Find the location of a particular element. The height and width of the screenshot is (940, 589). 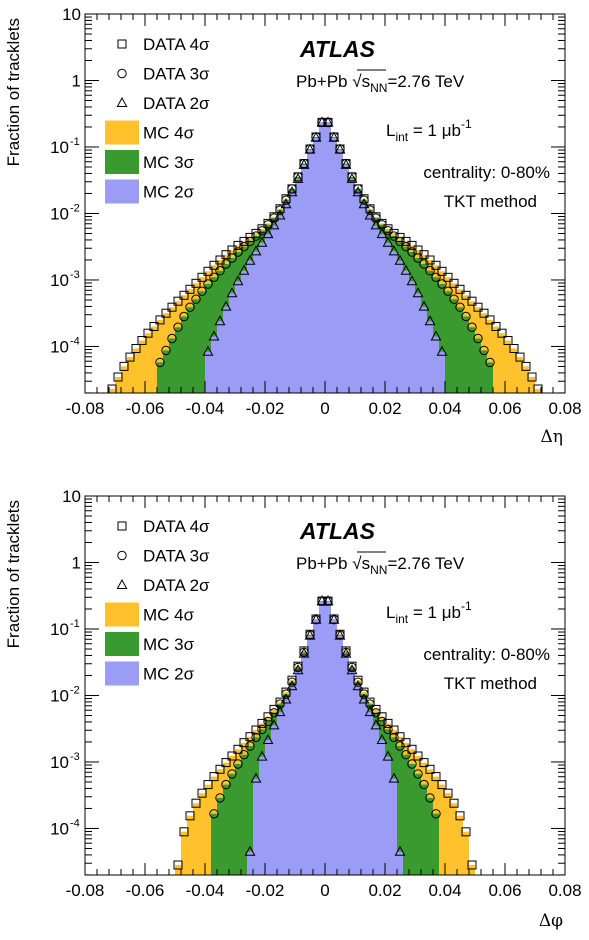

y-tick-exponent: -2 is located at coordinates (75, 208).